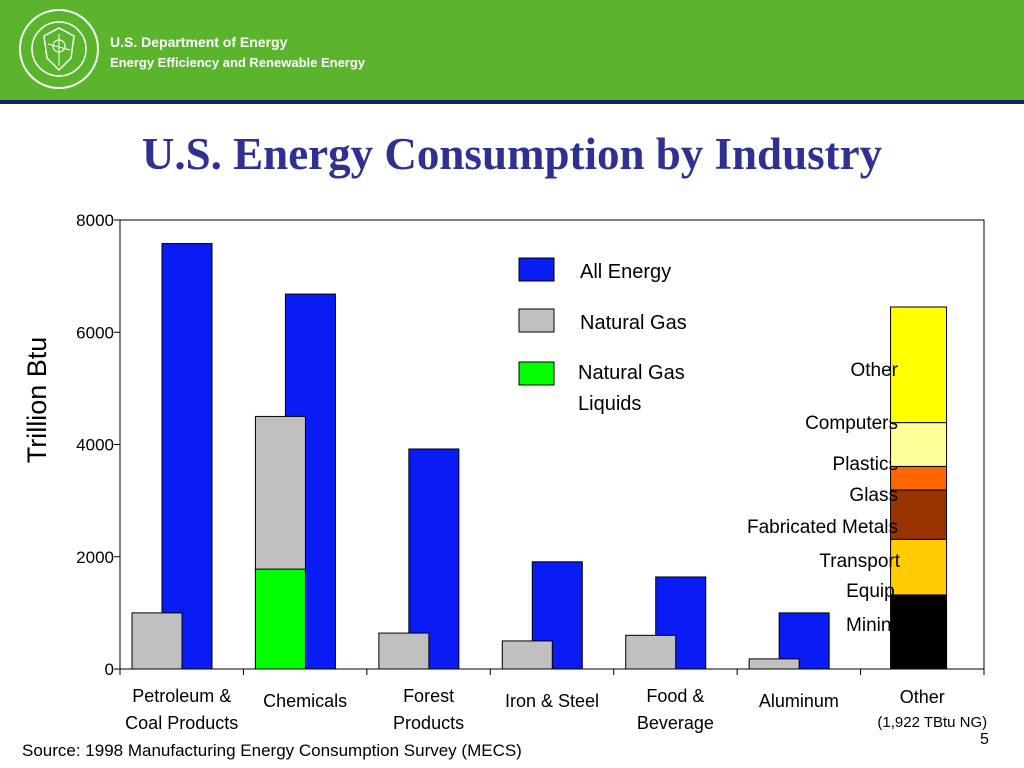  What do you see at coordinates (851, 423) in the screenshot?
I see `stack-label: Computers` at bounding box center [851, 423].